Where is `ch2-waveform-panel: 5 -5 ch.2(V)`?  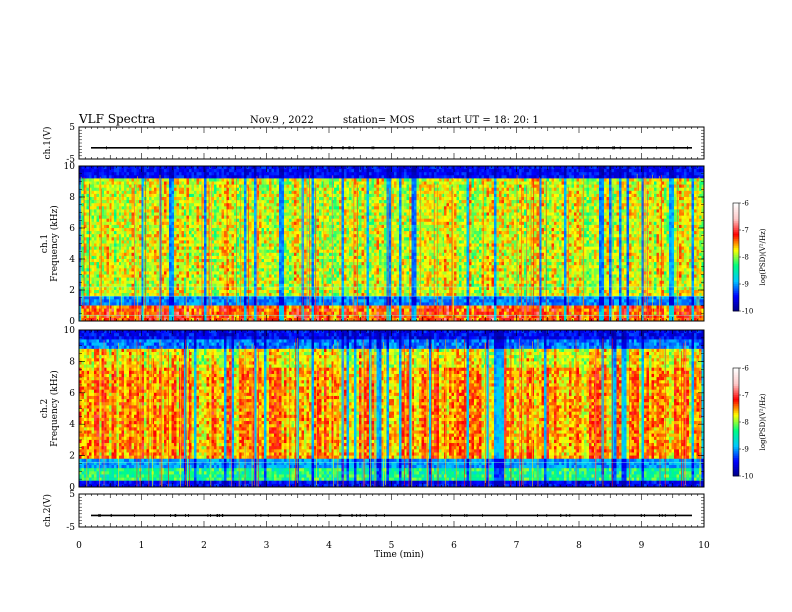 ch2-waveform-panel: 5 -5 ch.2(V) is located at coordinates (373, 511).